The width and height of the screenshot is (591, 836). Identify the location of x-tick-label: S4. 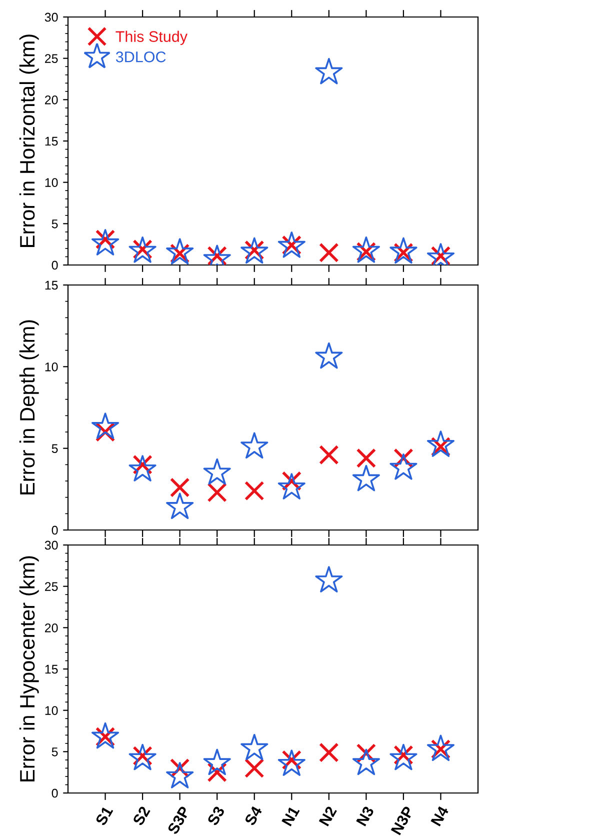
(253, 815).